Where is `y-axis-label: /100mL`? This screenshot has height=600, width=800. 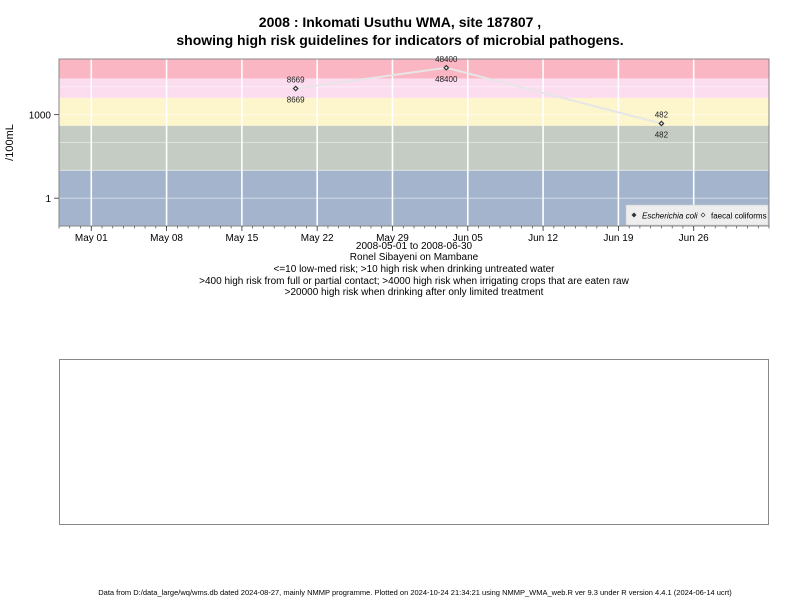 y-axis-label: /100mL is located at coordinates (10, 142).